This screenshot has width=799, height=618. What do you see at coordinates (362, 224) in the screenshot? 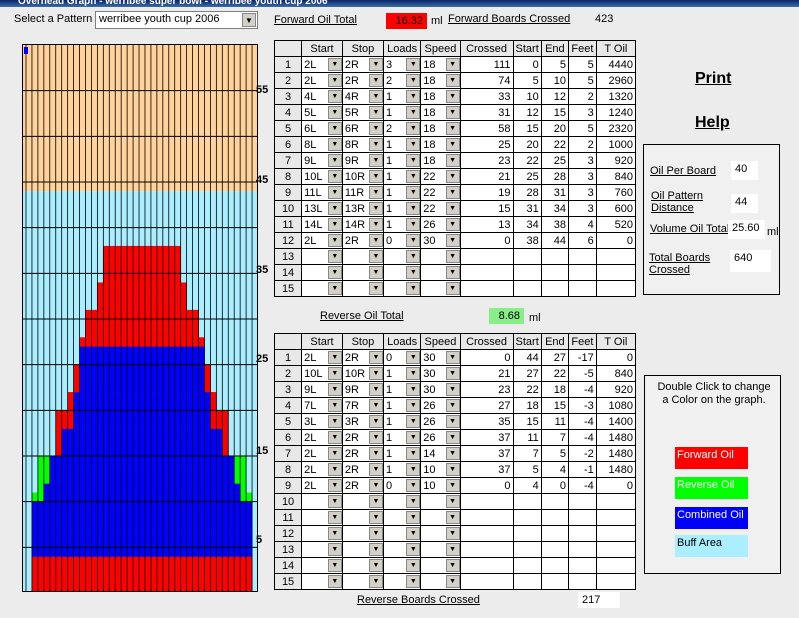
I see `table-cell-select: 14R ▼` at bounding box center [362, 224].